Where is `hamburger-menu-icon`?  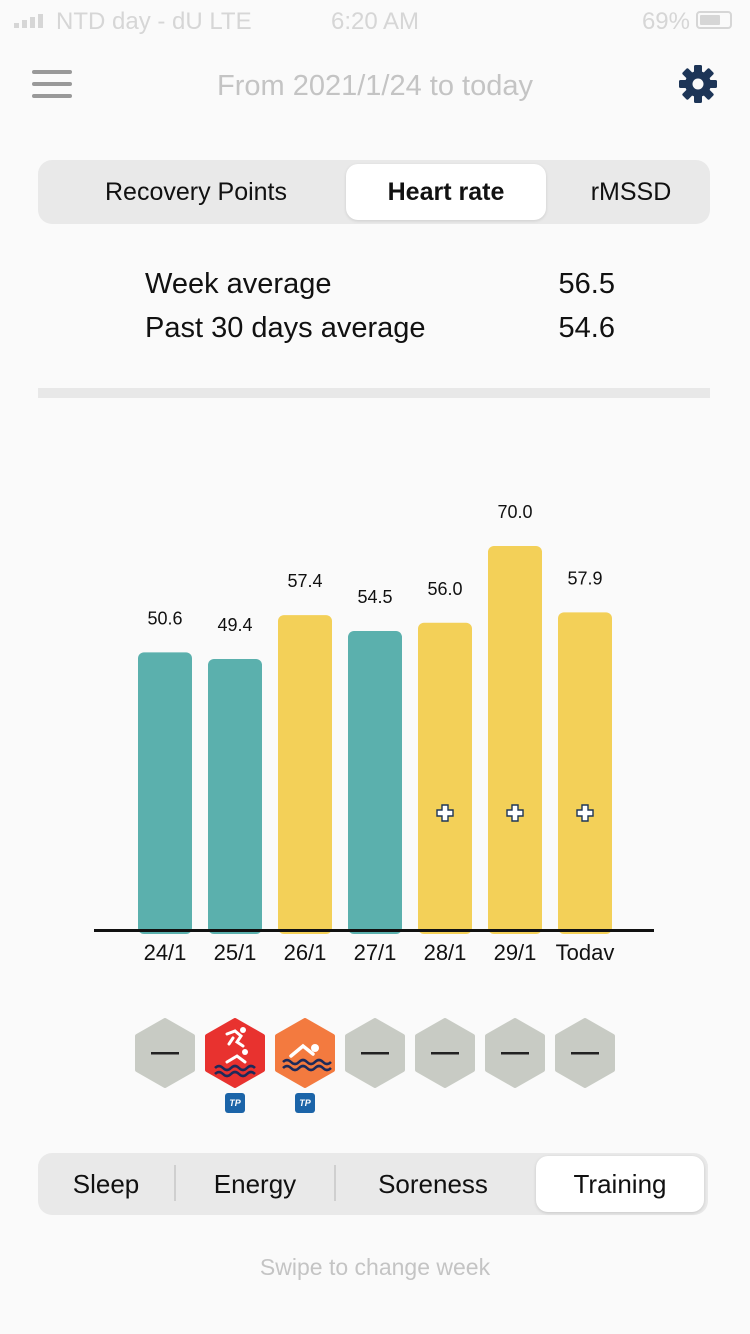
hamburger-menu-icon is located at coordinates (52, 84).